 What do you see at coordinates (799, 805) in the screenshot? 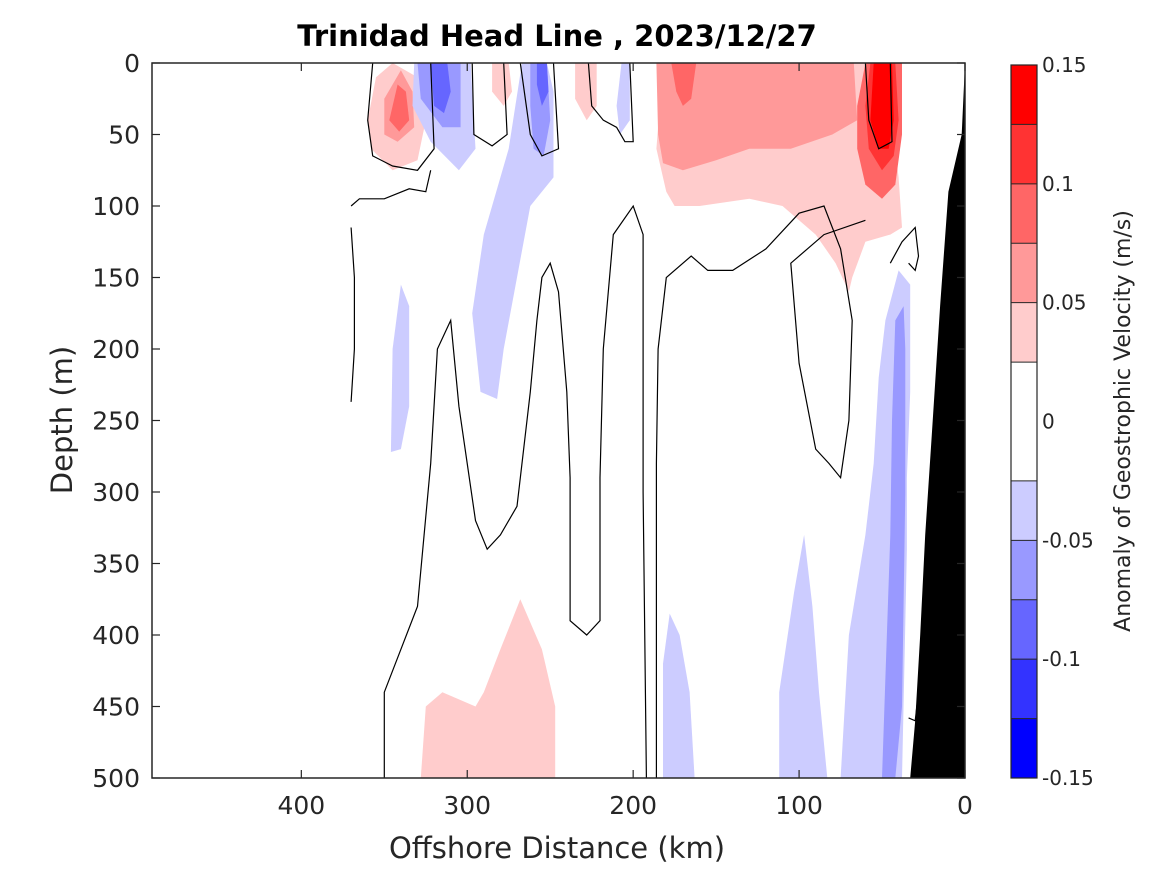
I see `x-tick-label: 100` at bounding box center [799, 805].